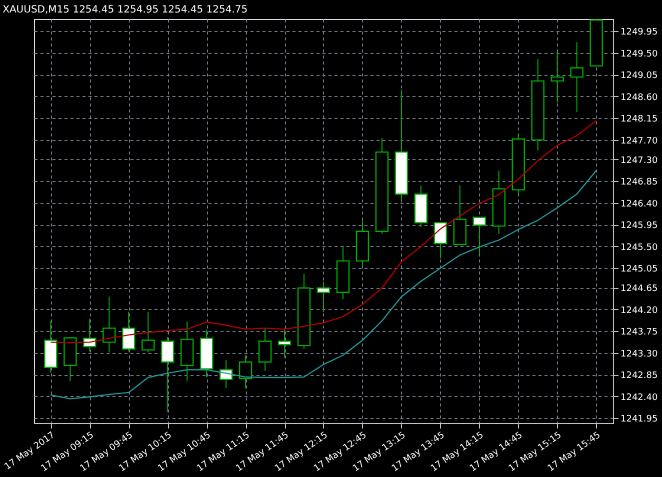  What do you see at coordinates (639, 226) in the screenshot?
I see `y-tick-label: 1245.95` at bounding box center [639, 226].